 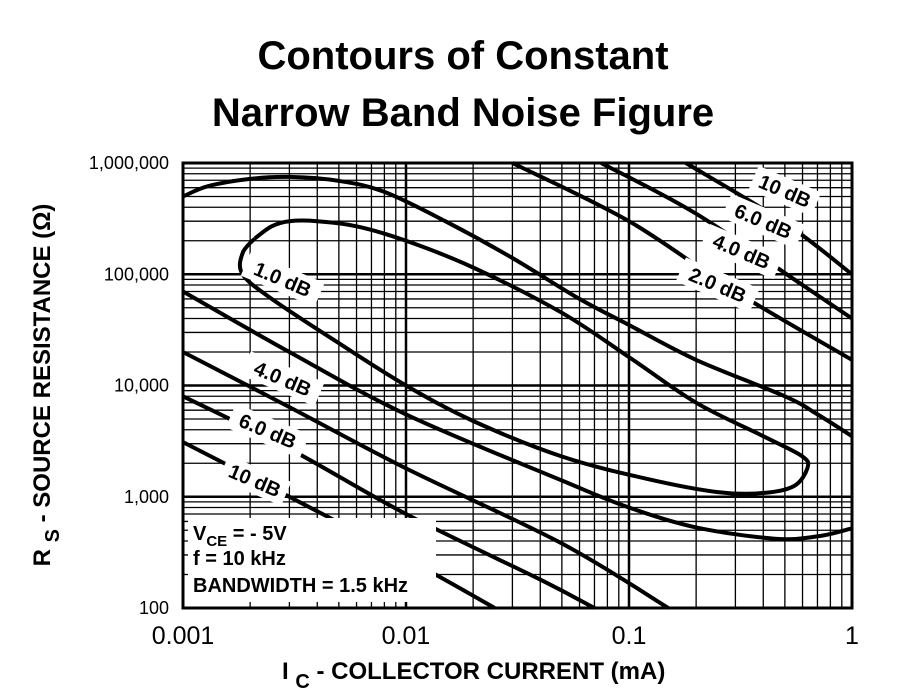 I want to click on y-tick-label: 100,000, so click(x=136, y=274).